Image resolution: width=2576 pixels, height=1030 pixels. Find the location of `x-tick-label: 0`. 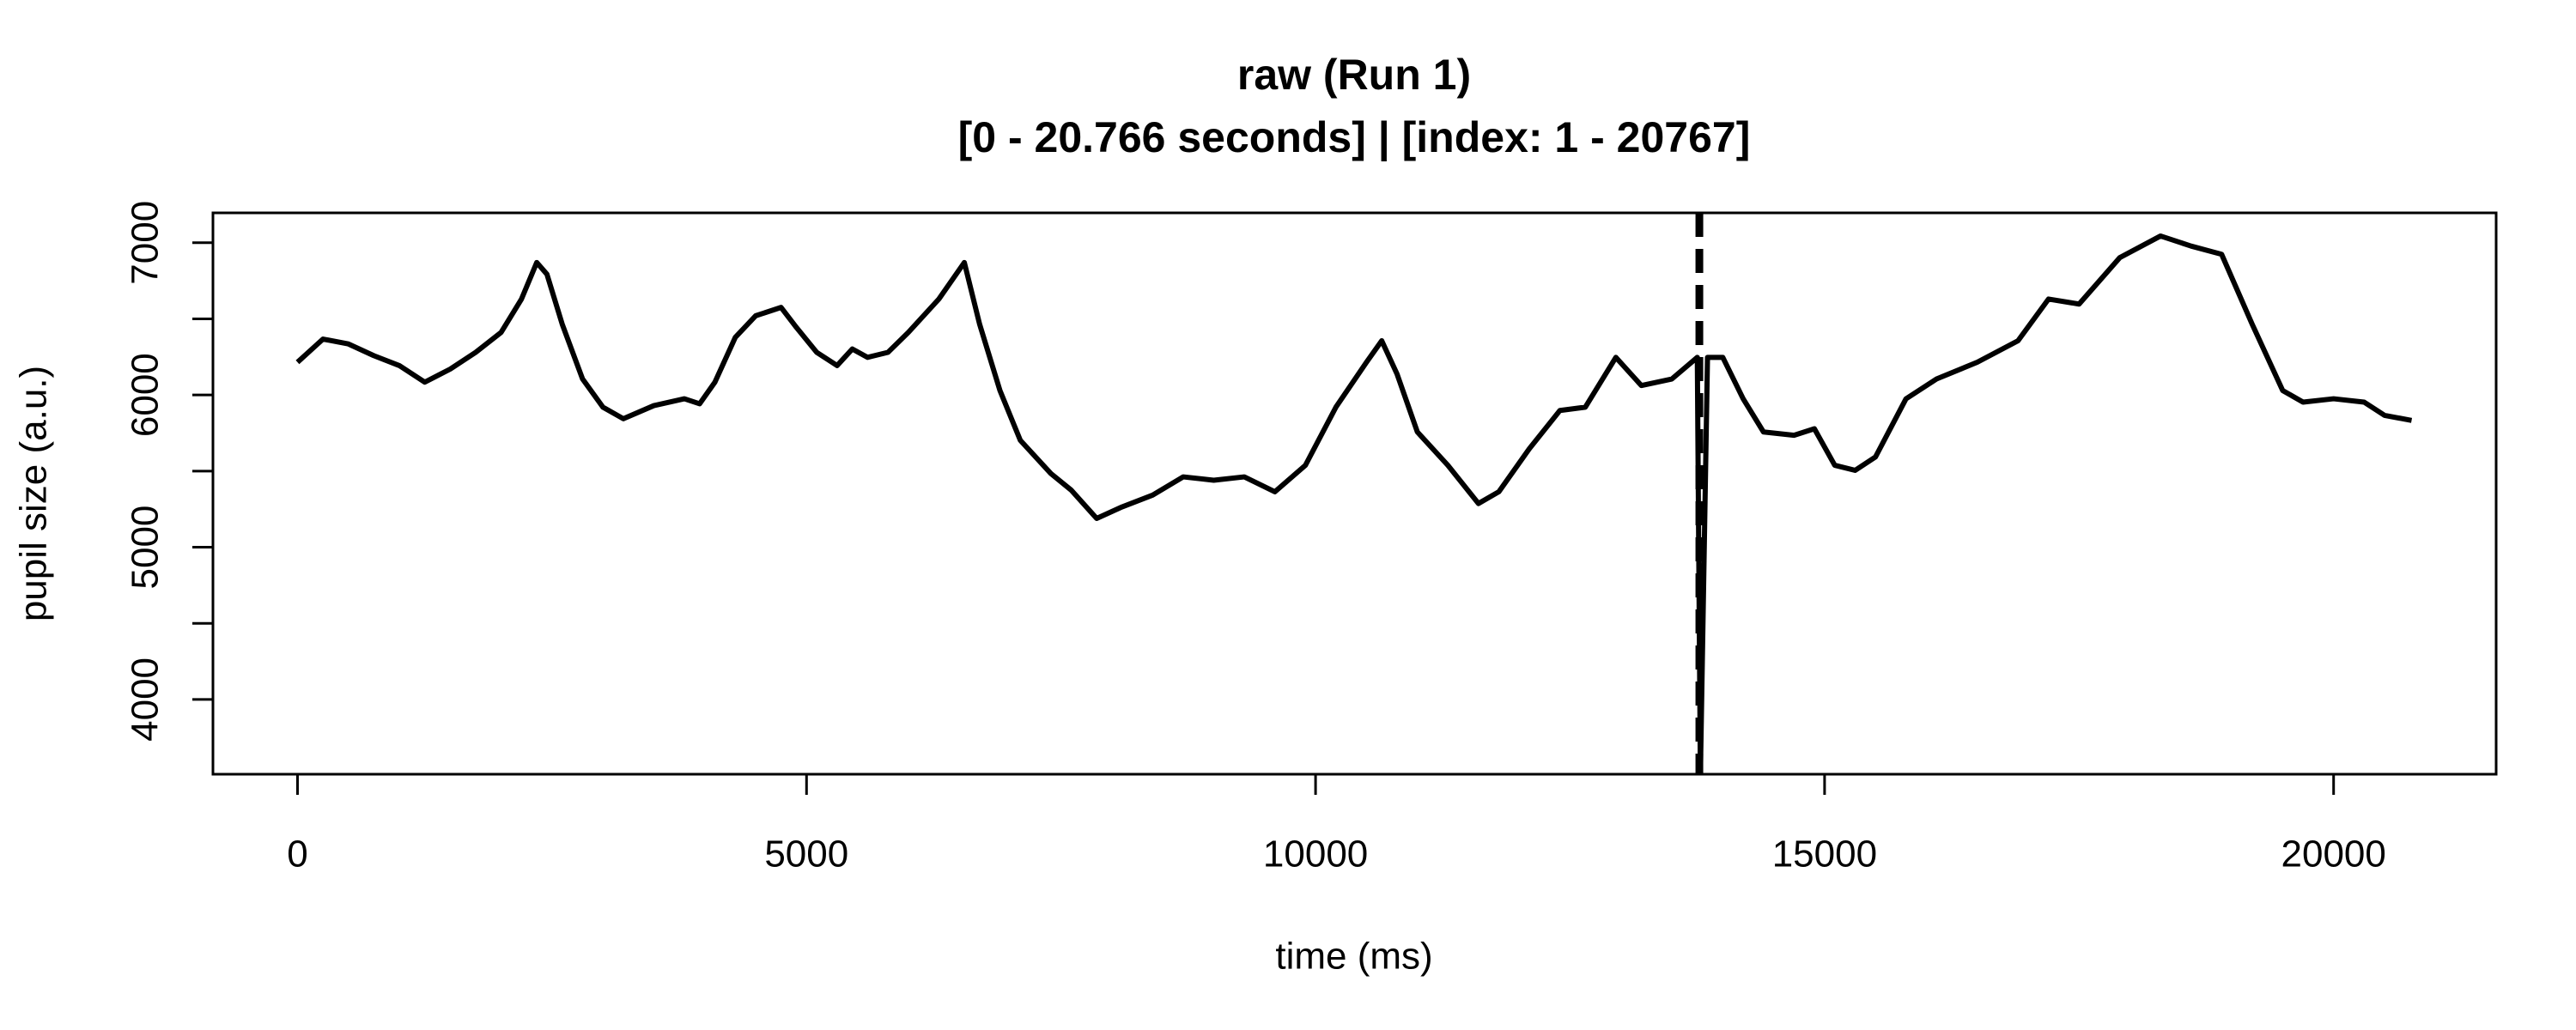

x-tick-label: 0 is located at coordinates (297, 854).